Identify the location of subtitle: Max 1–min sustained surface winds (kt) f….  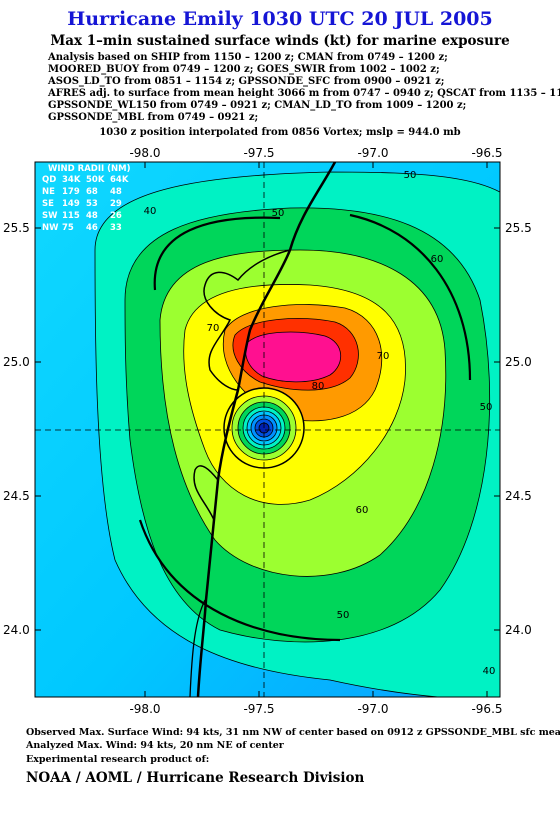
(280, 41).